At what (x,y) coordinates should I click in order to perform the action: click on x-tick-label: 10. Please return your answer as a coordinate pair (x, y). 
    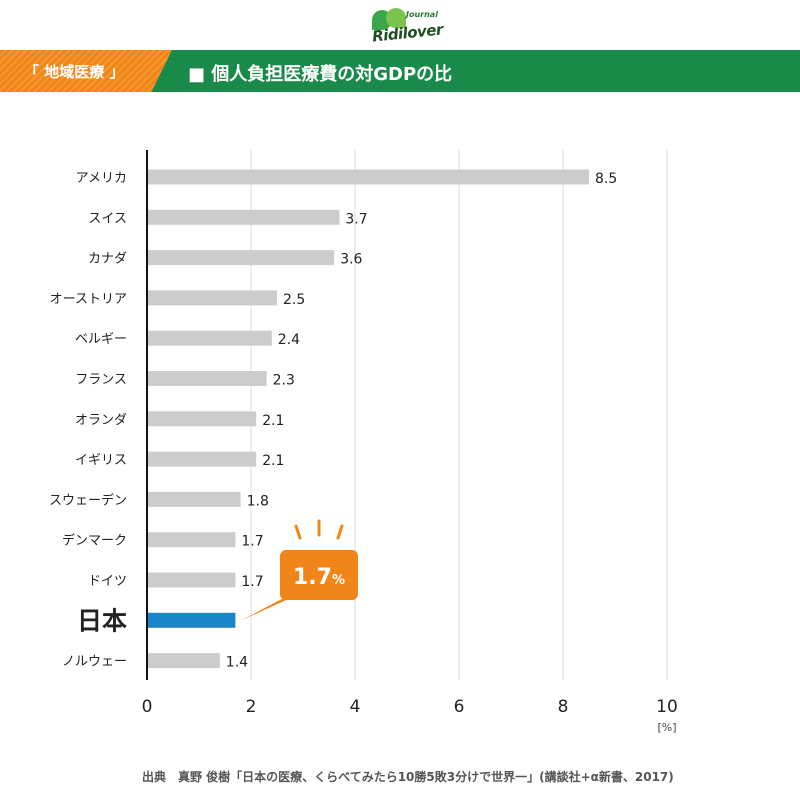
    Looking at the image, I should click on (667, 707).